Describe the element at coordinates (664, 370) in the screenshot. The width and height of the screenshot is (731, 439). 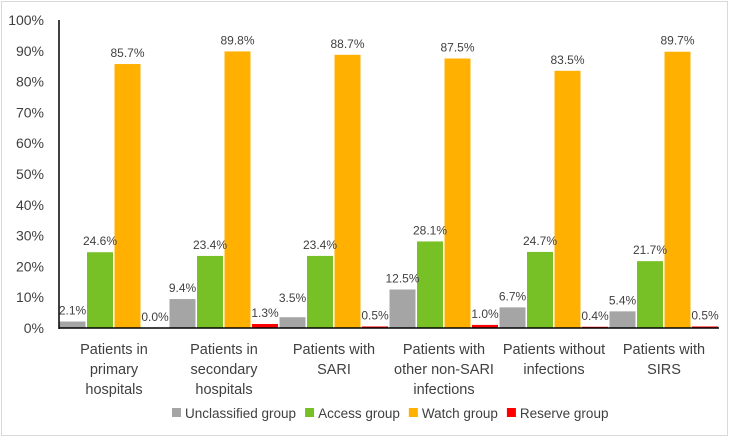
I see `x-category-label: SIRS` at that location.